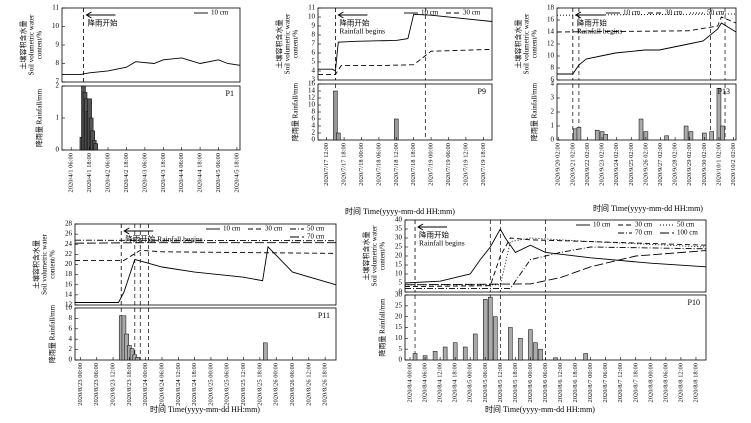 The image size is (751, 423). What do you see at coordinates (695, 383) in the screenshot?
I see `x-tick-label: 2020/8/8 18:00` at bounding box center [695, 383].